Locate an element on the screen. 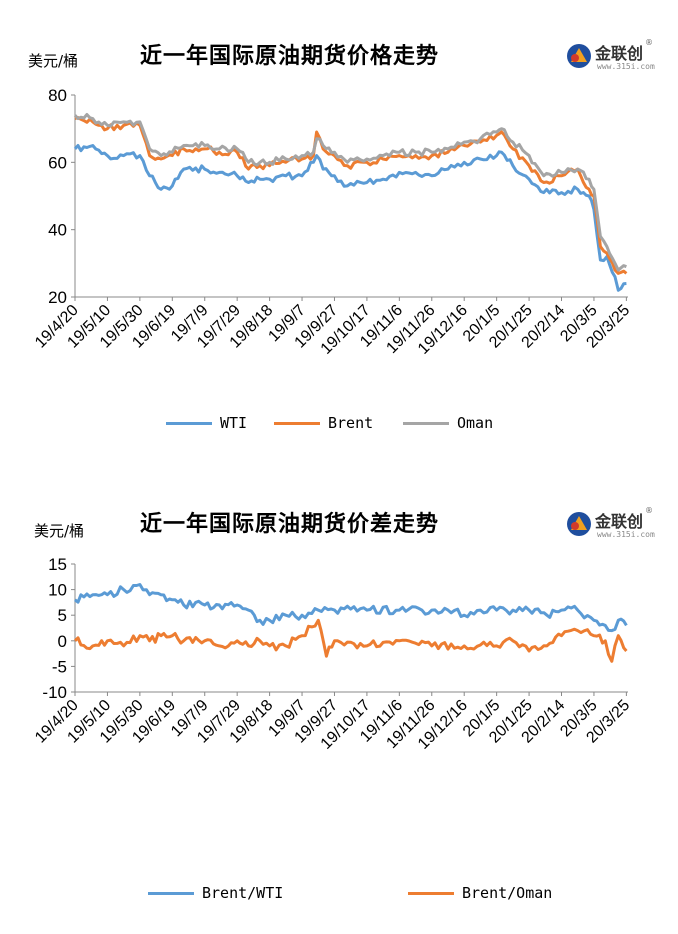 This screenshot has height=934, width=678. y-tick-label: 80 is located at coordinates (57, 95).